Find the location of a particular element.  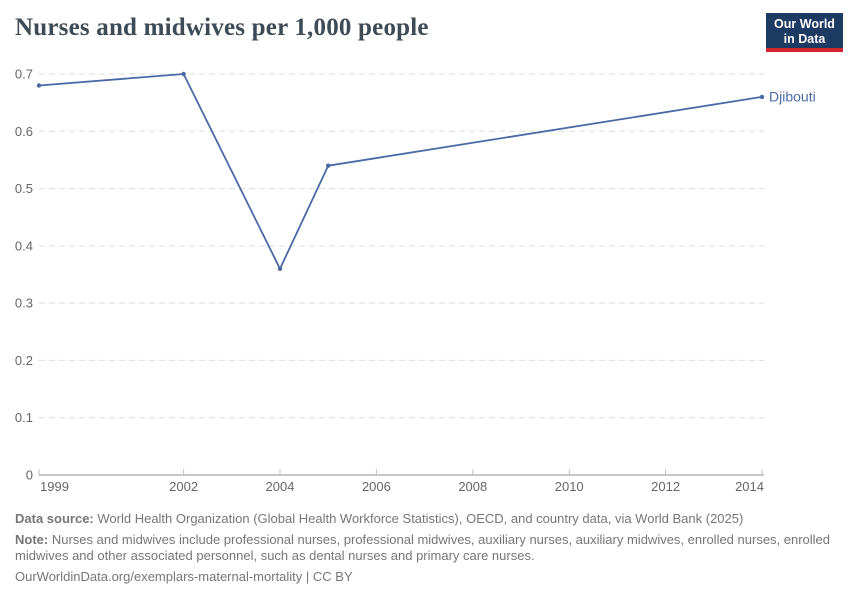

owid-logo: Our World in Data is located at coordinates (804, 32).